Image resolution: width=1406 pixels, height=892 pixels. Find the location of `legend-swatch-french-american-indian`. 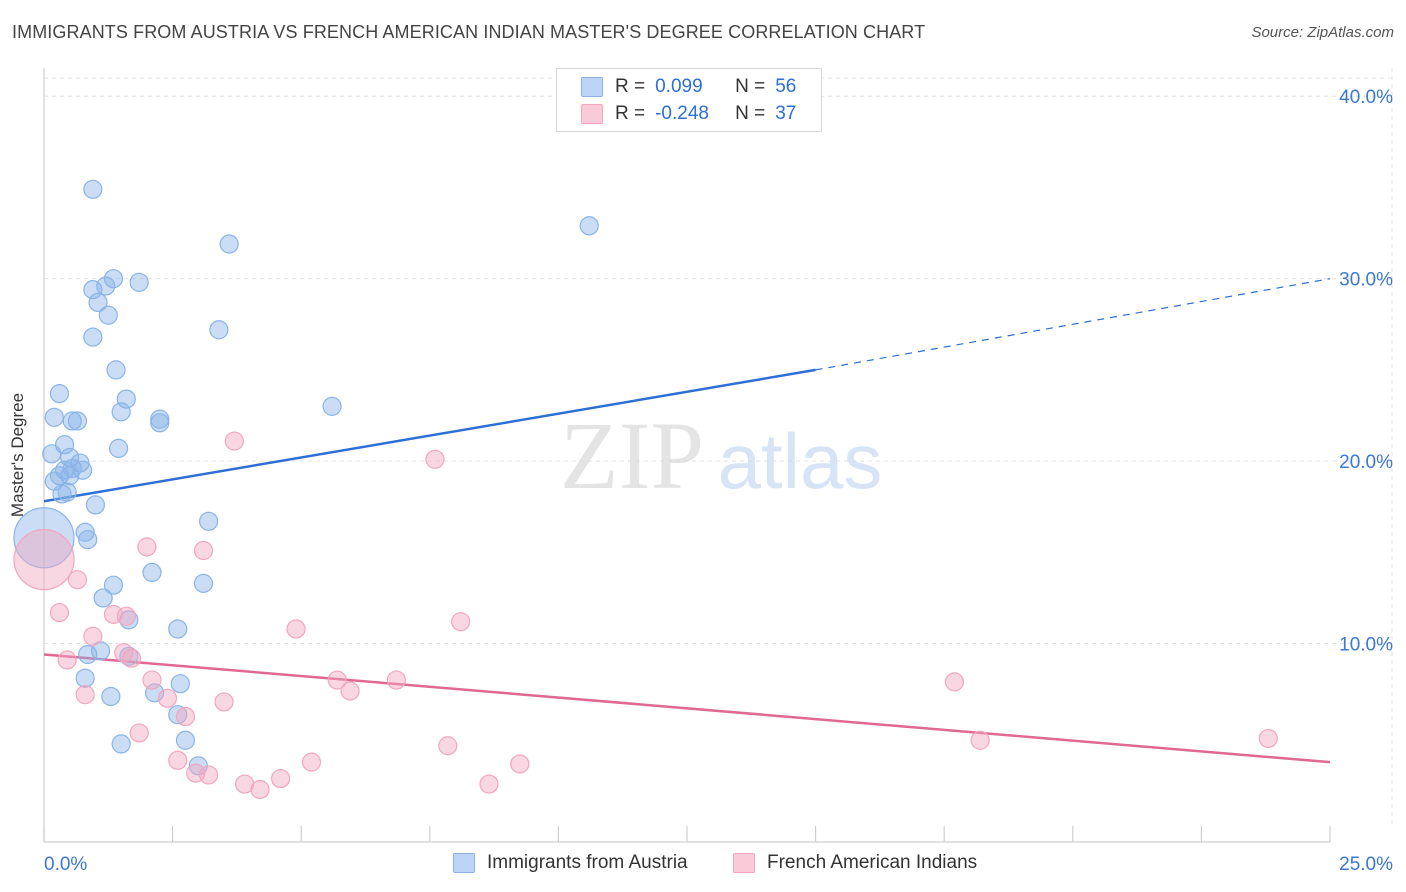

legend-swatch-french-american-indian is located at coordinates (592, 114).